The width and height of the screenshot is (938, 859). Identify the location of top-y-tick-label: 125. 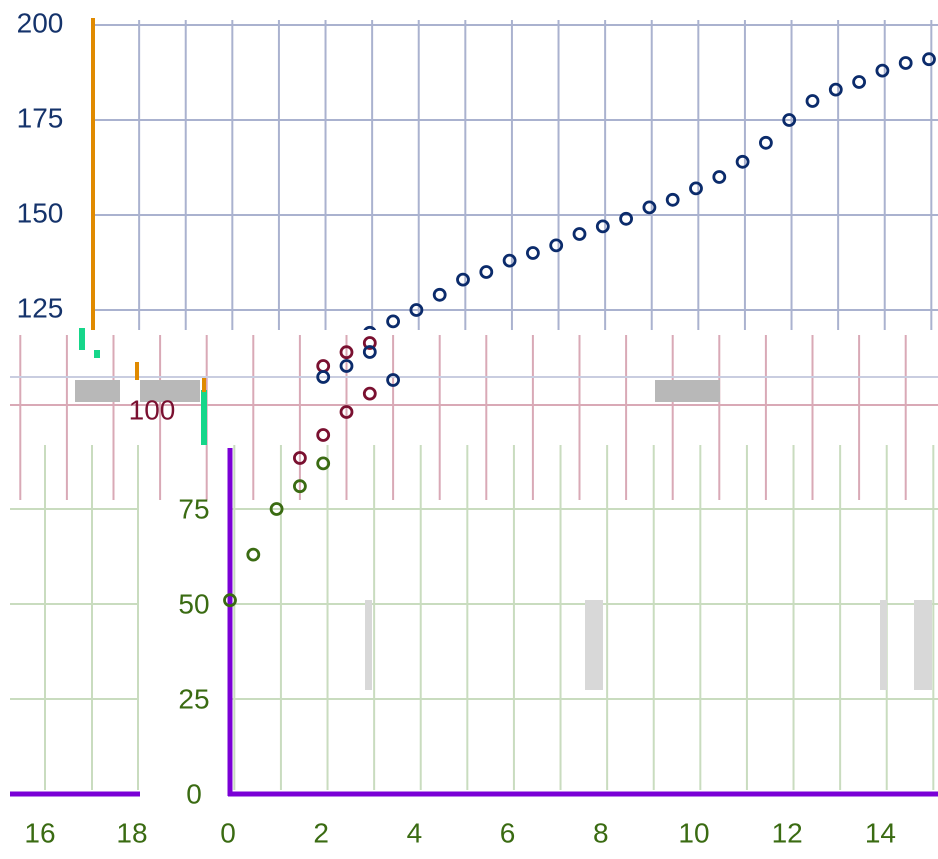
(40, 307).